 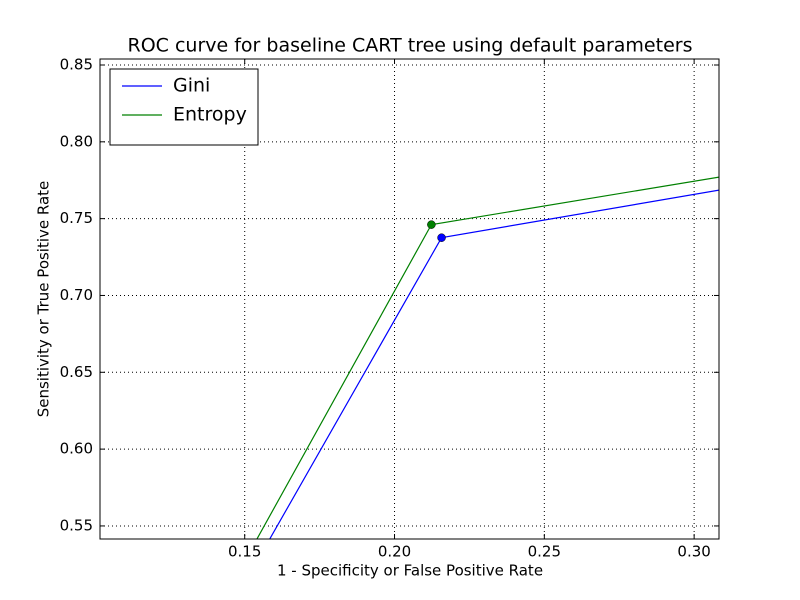 What do you see at coordinates (394, 552) in the screenshot?
I see `x-tick-label: 0.20` at bounding box center [394, 552].